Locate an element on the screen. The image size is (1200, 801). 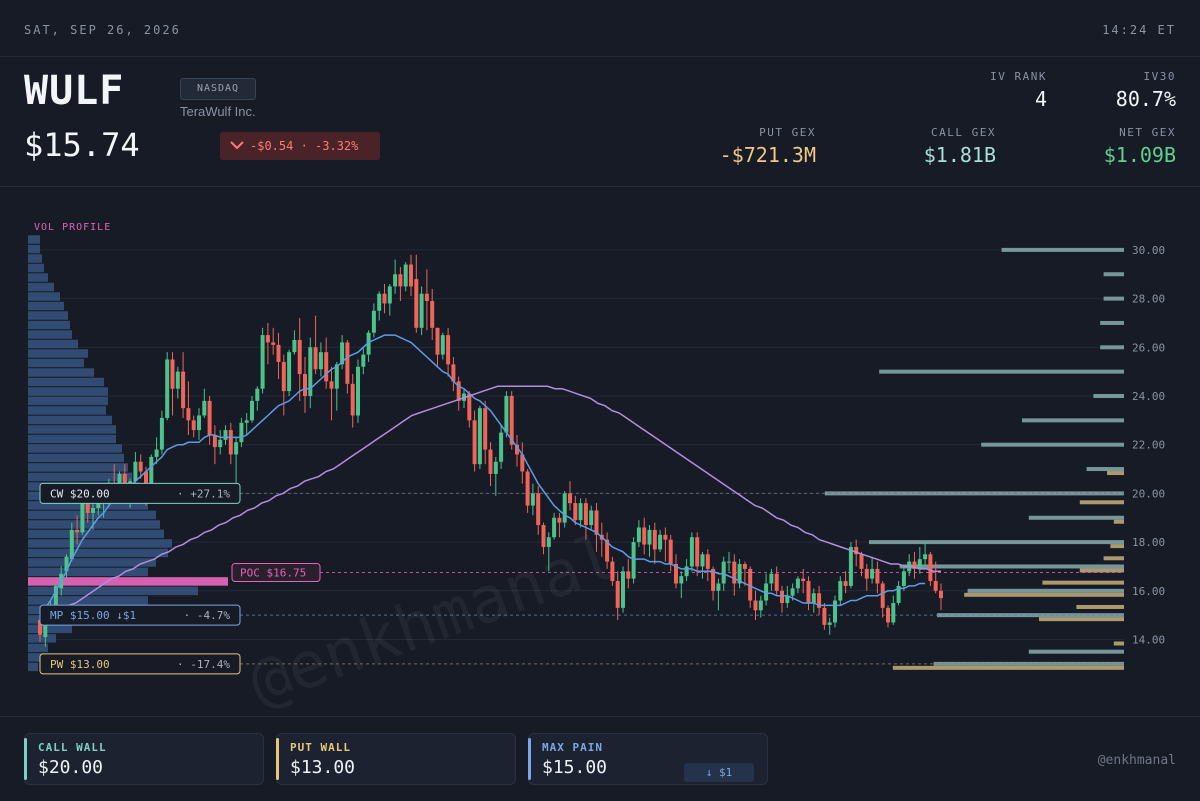
max-pain-shift-badge: ↓ $1 is located at coordinates (719, 772).